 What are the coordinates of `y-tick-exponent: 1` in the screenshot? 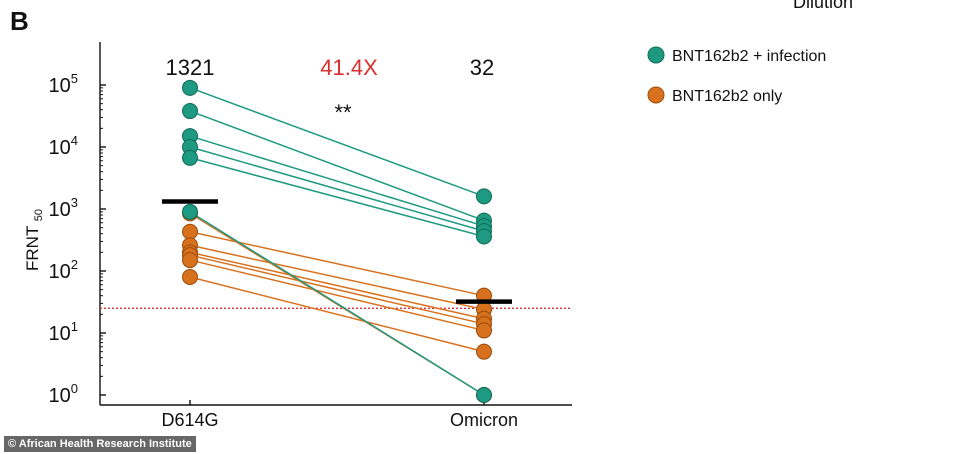 It's located at (74, 326).